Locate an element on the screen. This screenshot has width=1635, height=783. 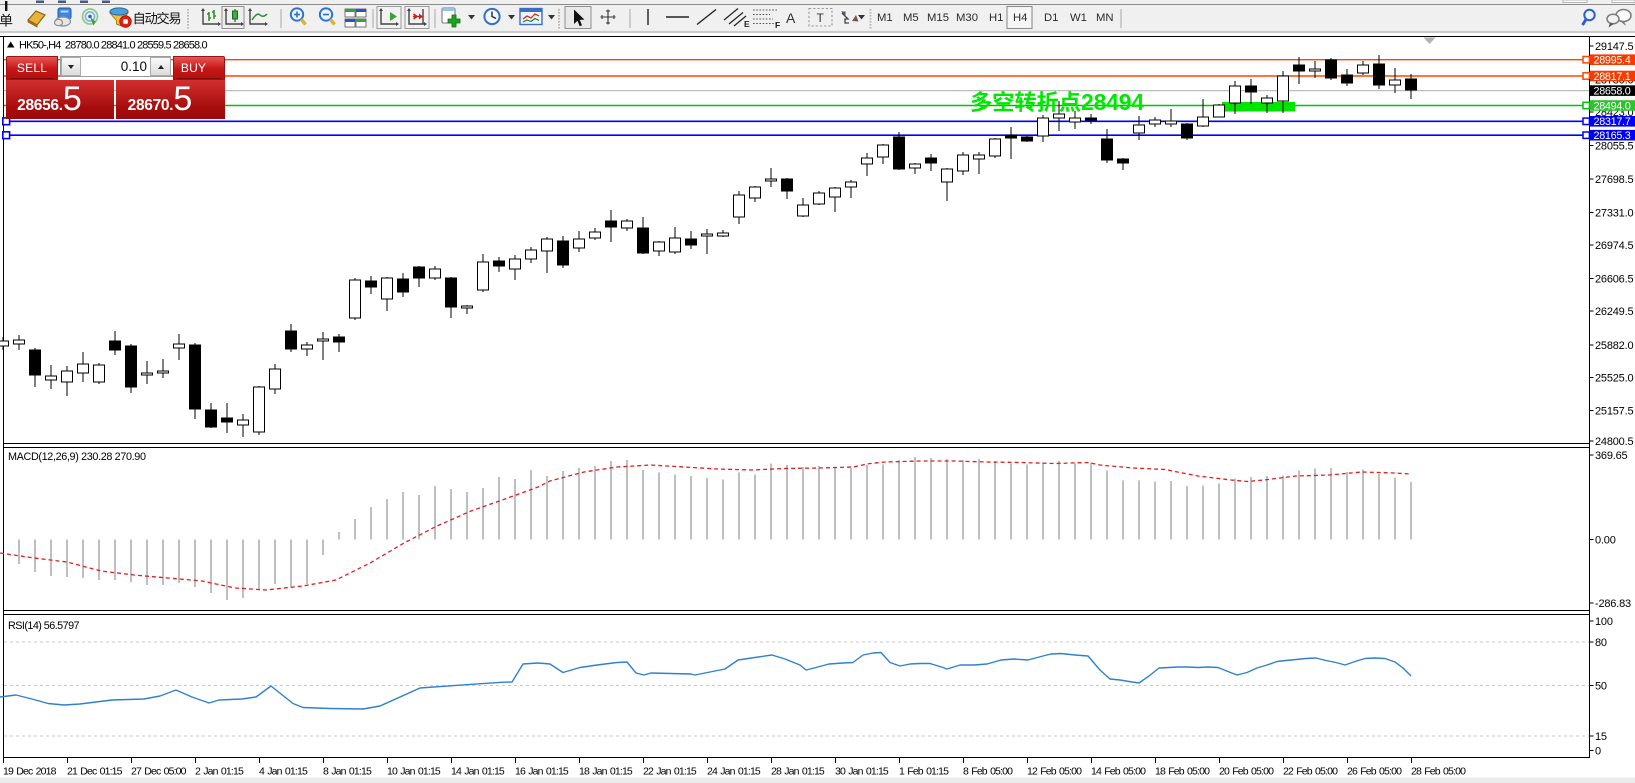
svg-text: 24 Jan 01:15 is located at coordinates (734, 772).